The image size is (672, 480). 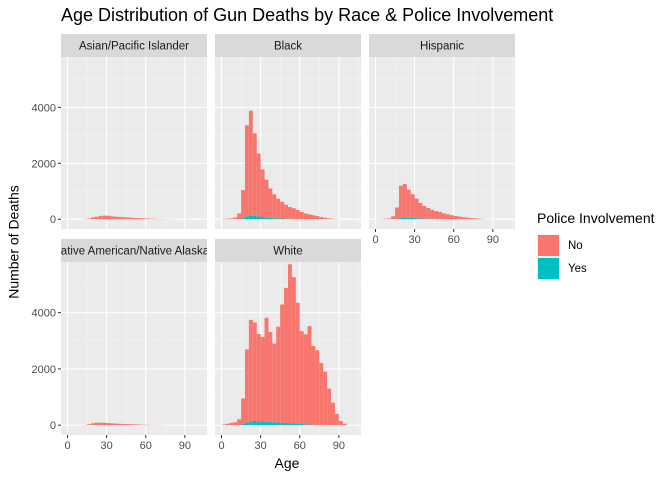 What do you see at coordinates (288, 345) in the screenshot?
I see `facet-panel: White 0 30 60 90` at bounding box center [288, 345].